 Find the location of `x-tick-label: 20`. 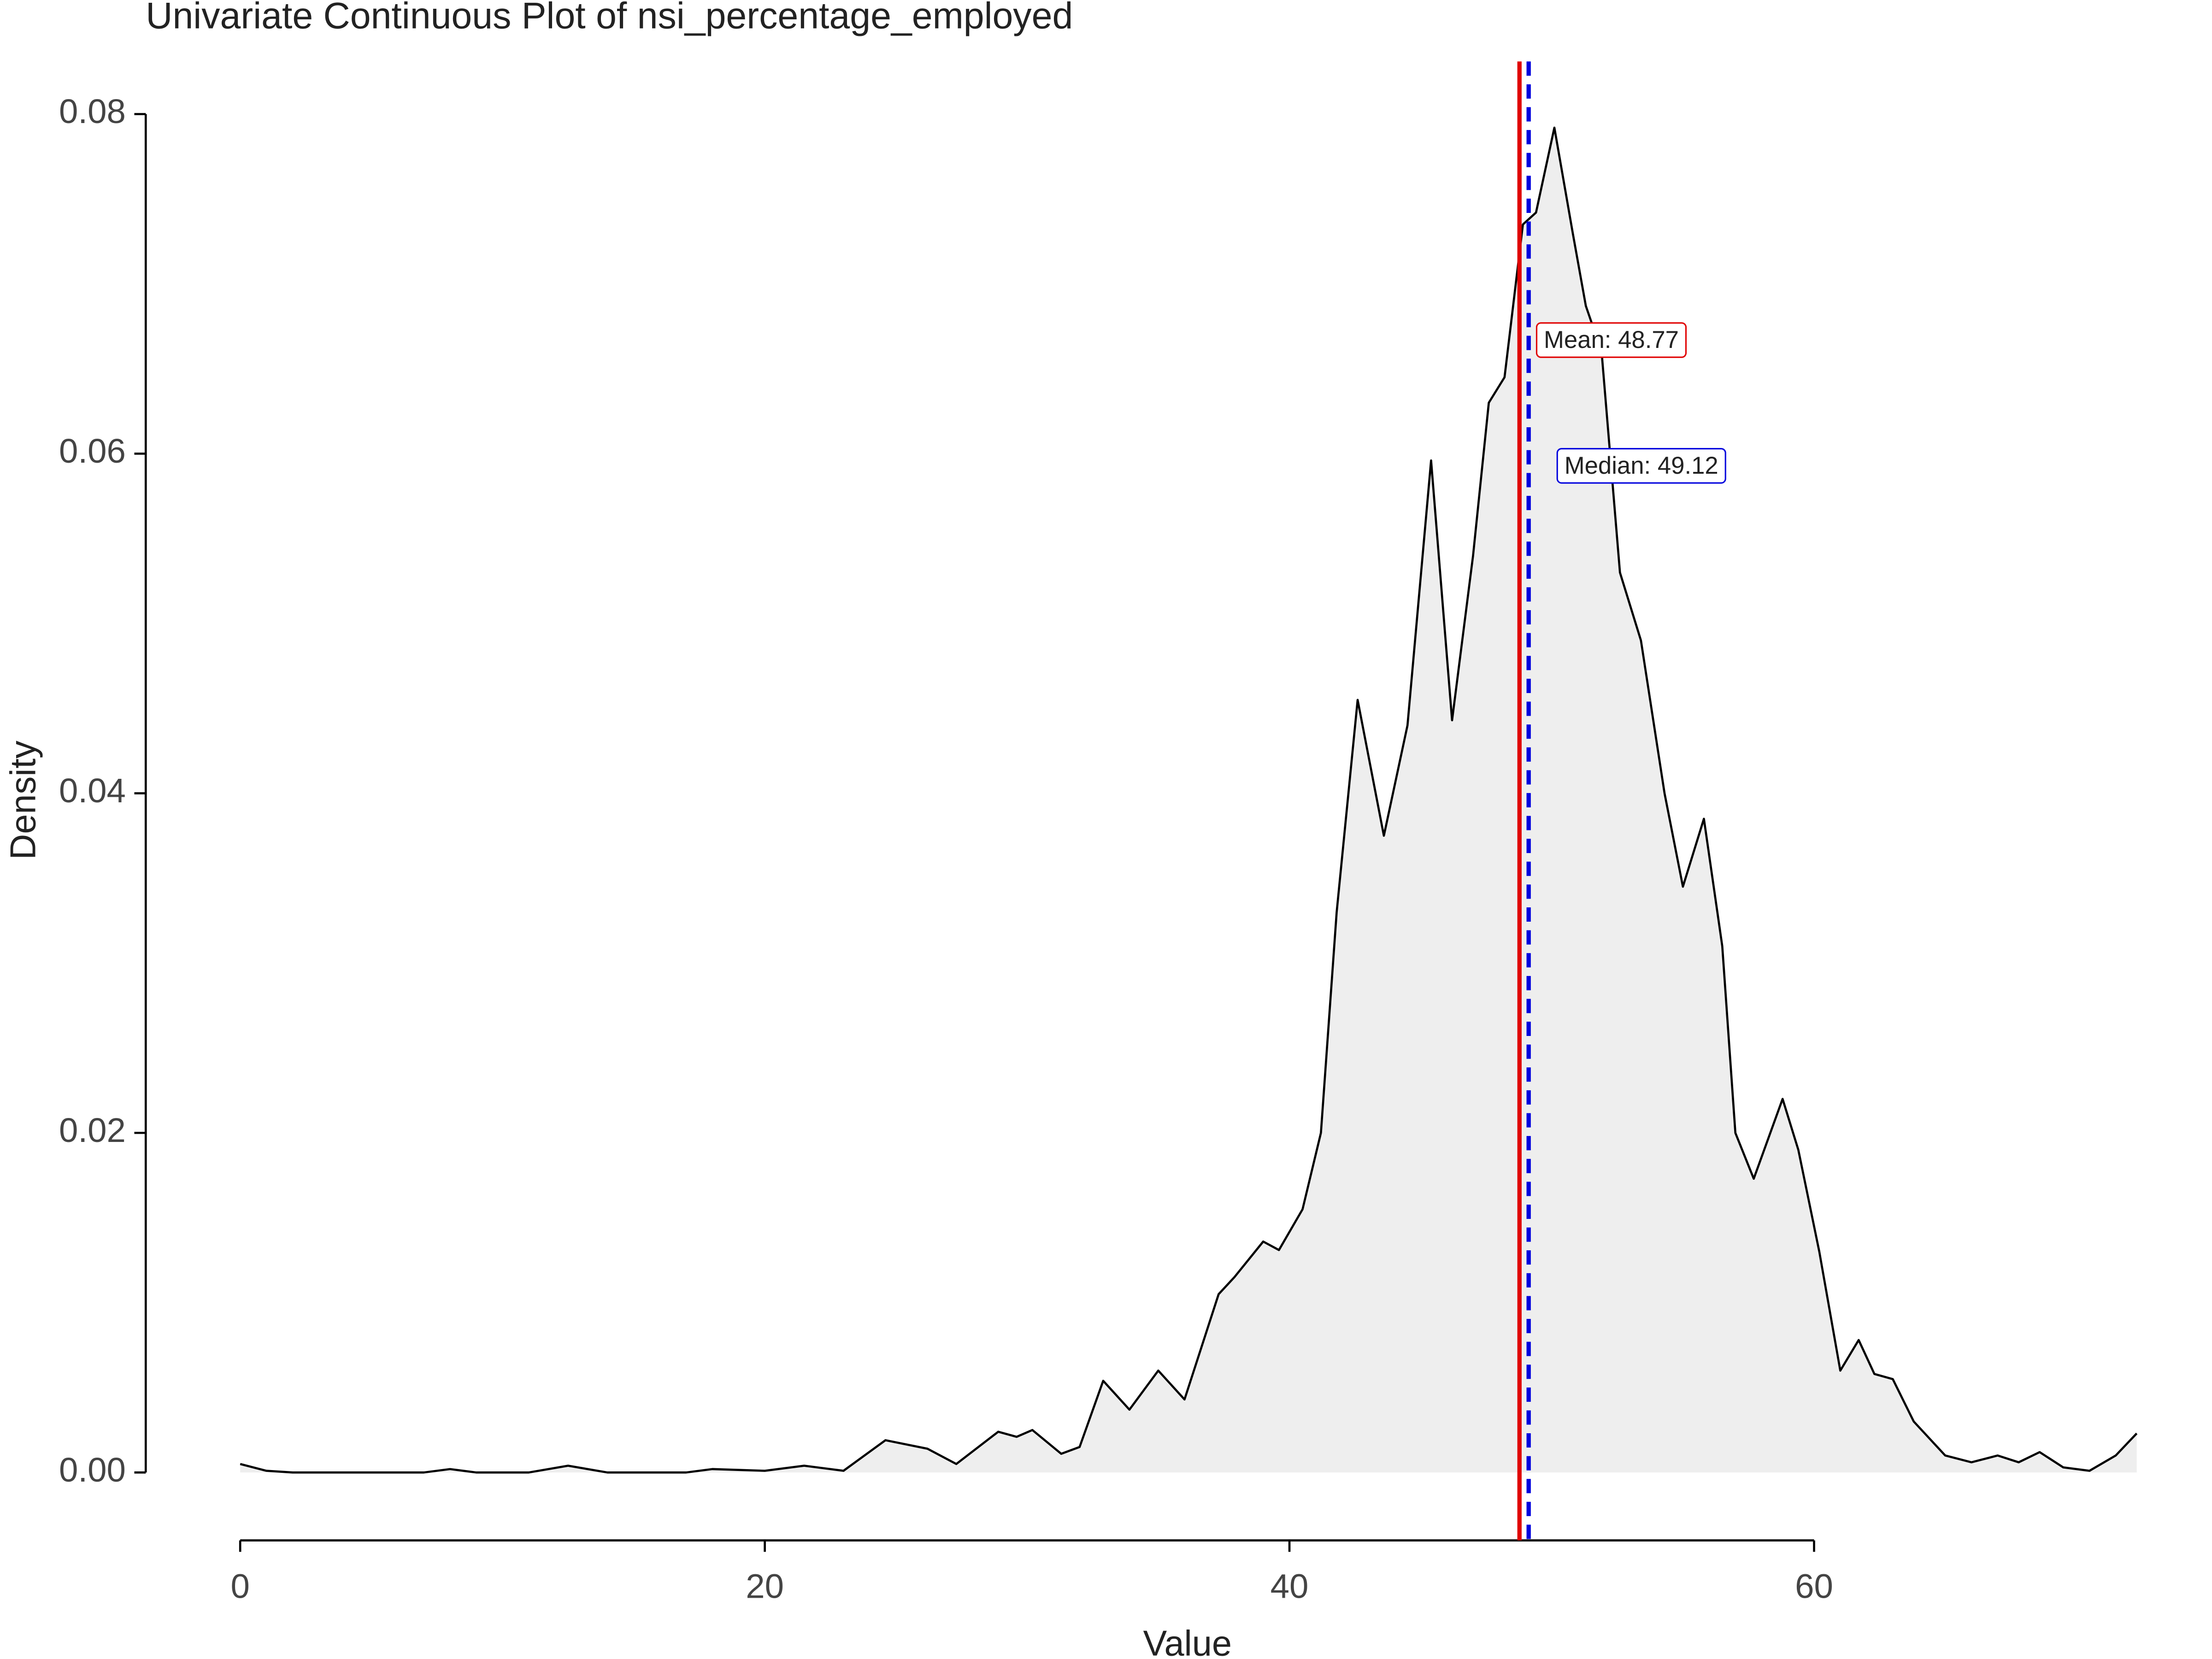

x-tick-label: 20 is located at coordinates (765, 1586).